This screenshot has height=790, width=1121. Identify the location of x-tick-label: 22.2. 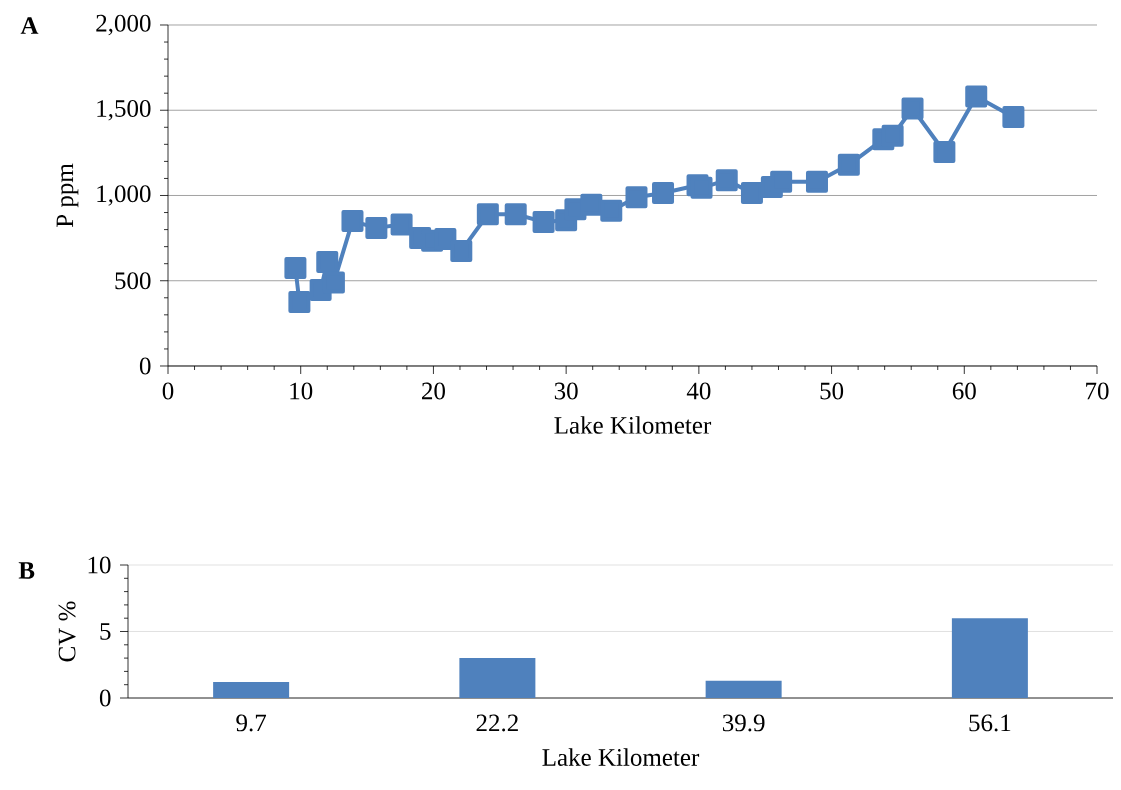
(497, 723).